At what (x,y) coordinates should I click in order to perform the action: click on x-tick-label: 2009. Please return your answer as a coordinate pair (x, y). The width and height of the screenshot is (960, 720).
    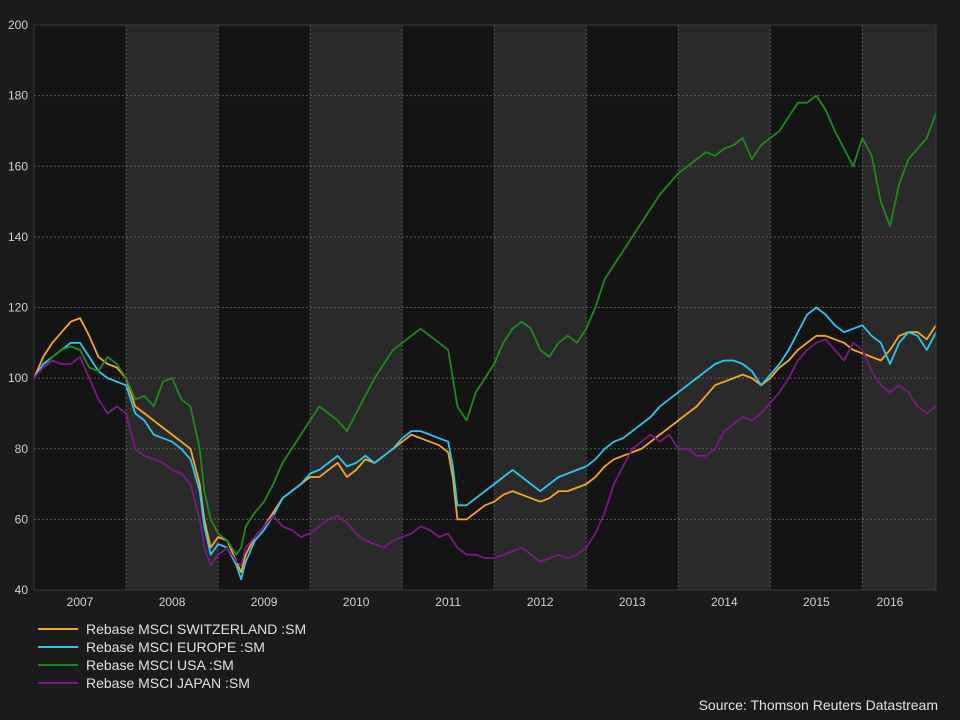
    Looking at the image, I should click on (264, 602).